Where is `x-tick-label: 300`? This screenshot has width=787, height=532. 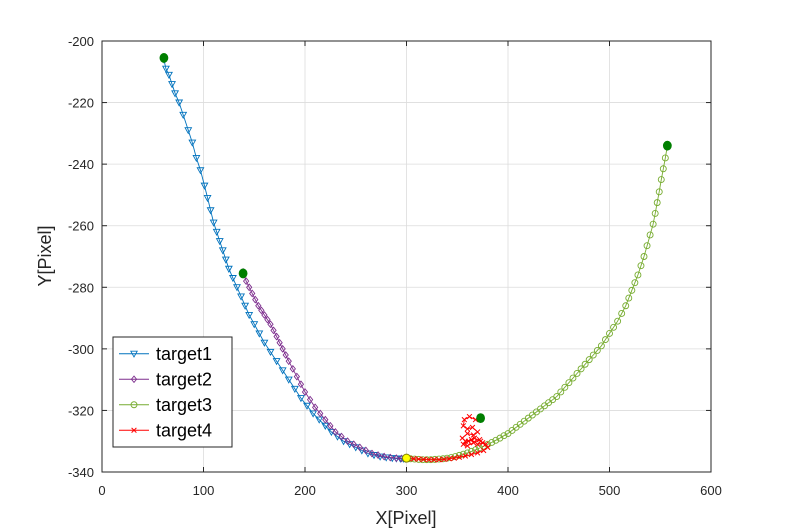
x-tick-label: 300 is located at coordinates (407, 490).